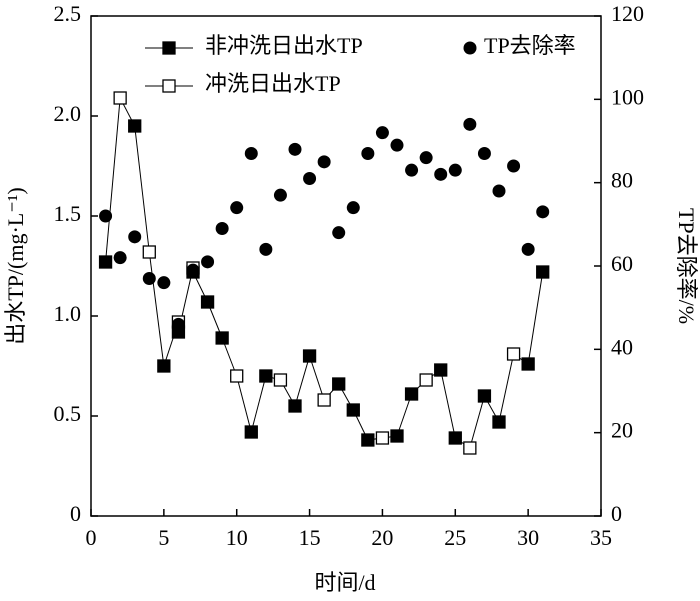 The height and width of the screenshot is (601, 700). I want to click on y2-tick-label: 120, so click(627, 13).